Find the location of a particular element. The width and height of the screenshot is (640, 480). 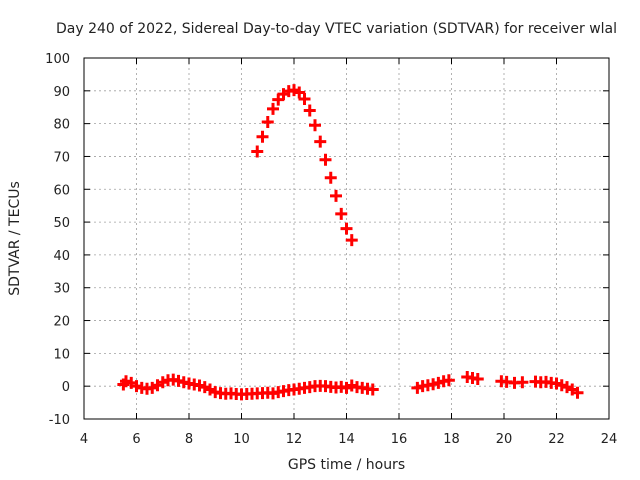

y-tick-label: 10 is located at coordinates (61, 354).